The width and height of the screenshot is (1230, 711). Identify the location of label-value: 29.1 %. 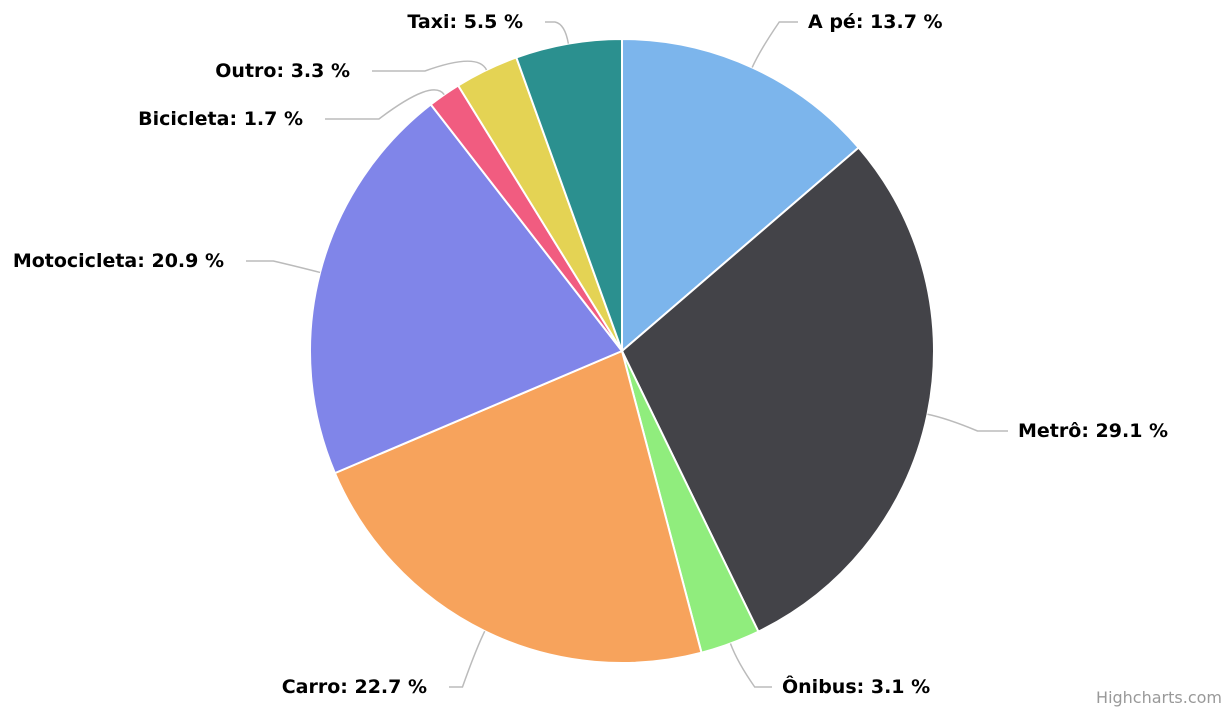
(1132, 431).